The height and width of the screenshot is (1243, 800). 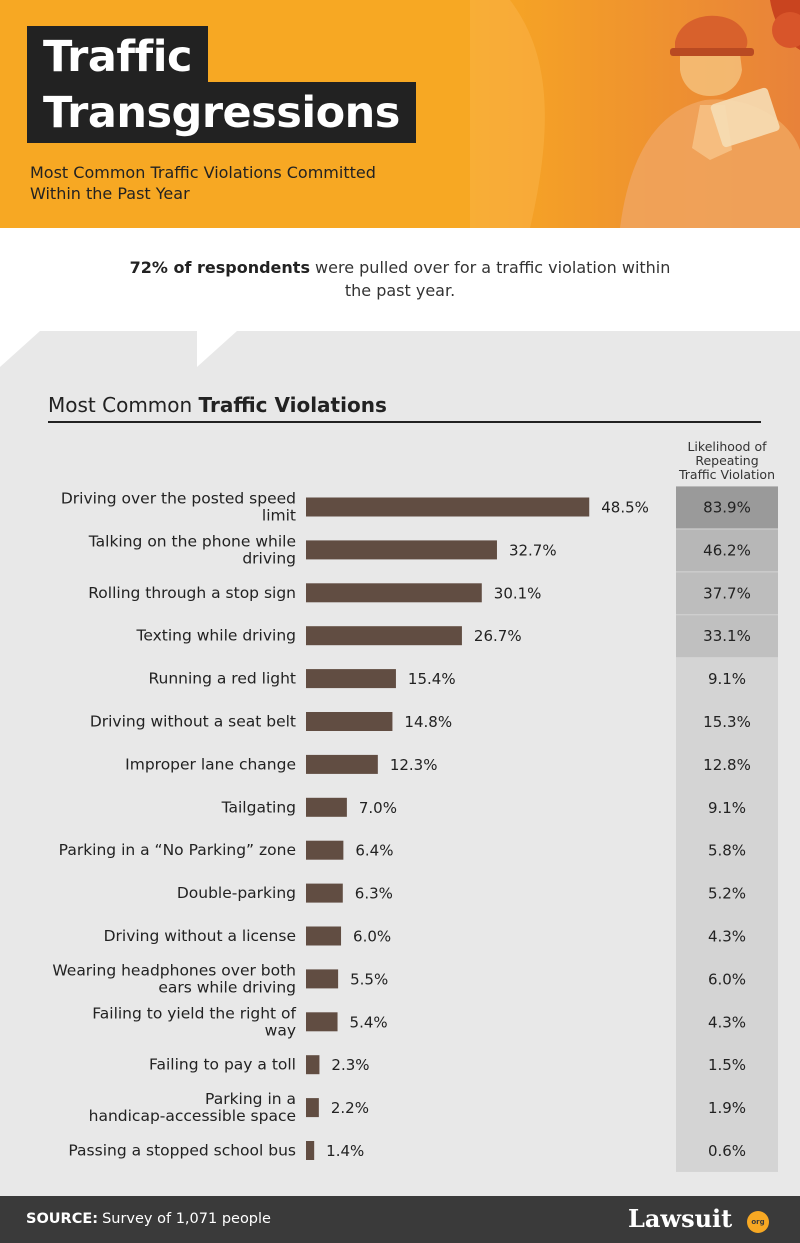 I want to click on category-label: Talking on the phone while driving, so click(x=192, y=549).